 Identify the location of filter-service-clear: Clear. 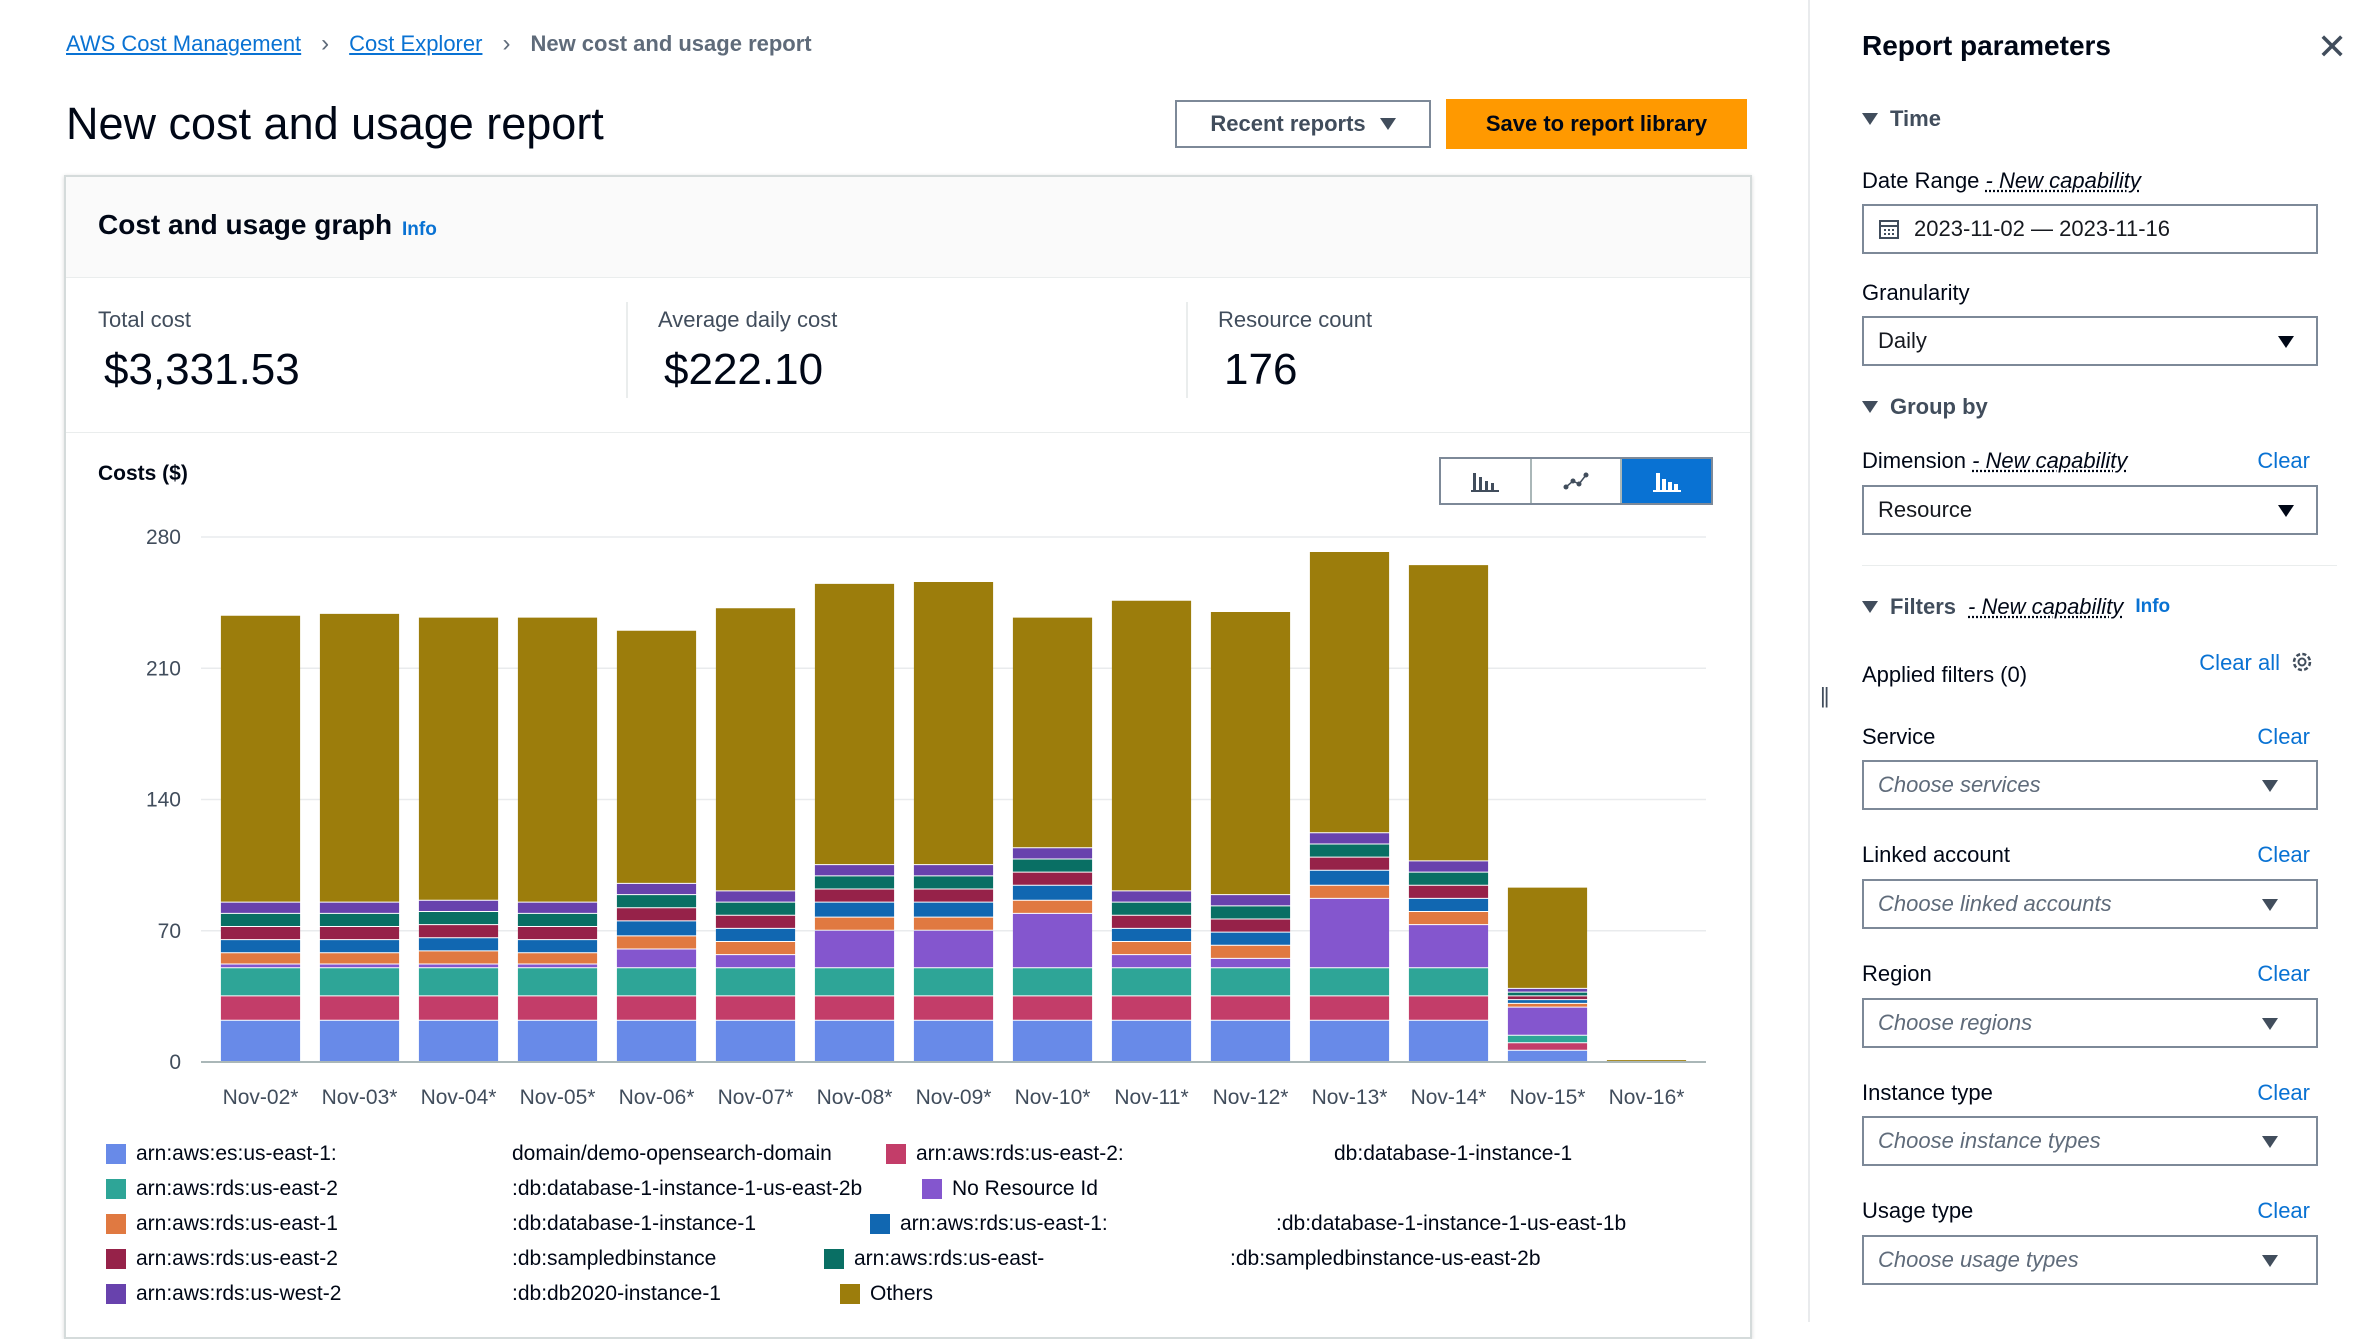
(2283, 737).